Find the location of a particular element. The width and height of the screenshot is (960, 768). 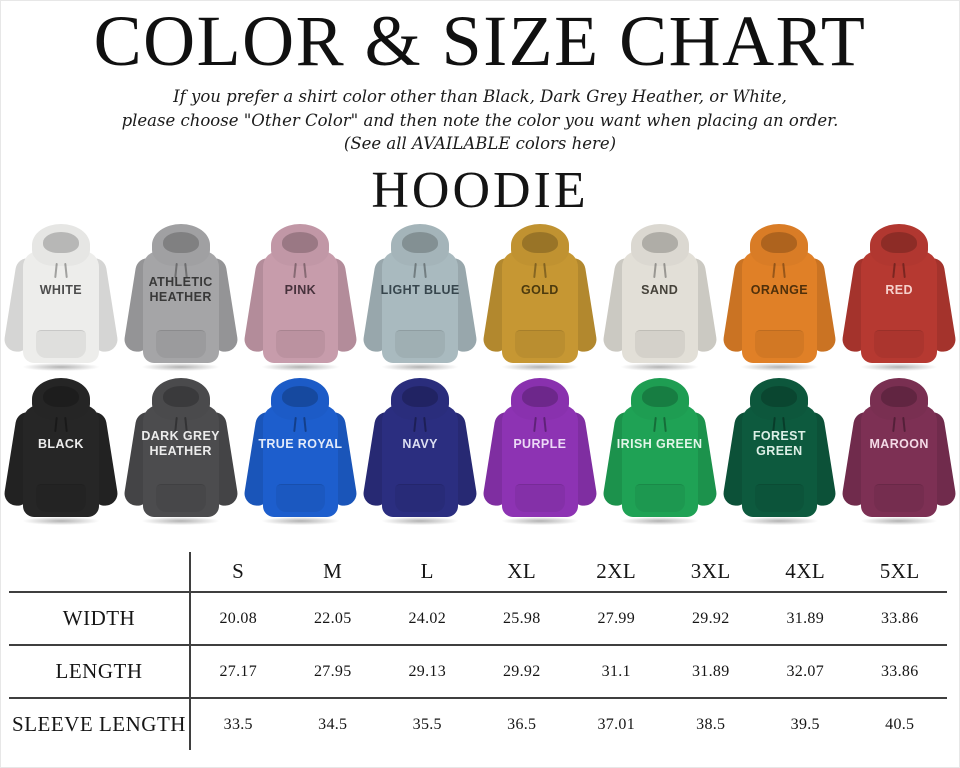

size-value-sleeve-length-m: 34.5 is located at coordinates (333, 724).